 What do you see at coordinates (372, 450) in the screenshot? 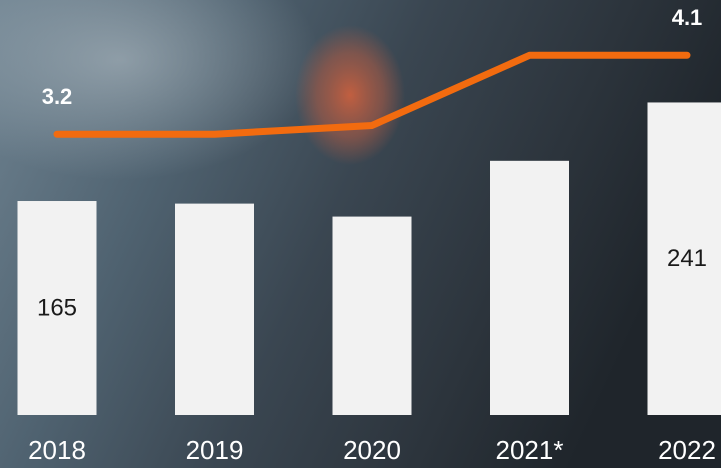
I see `x-tick-label: 2020` at bounding box center [372, 450].